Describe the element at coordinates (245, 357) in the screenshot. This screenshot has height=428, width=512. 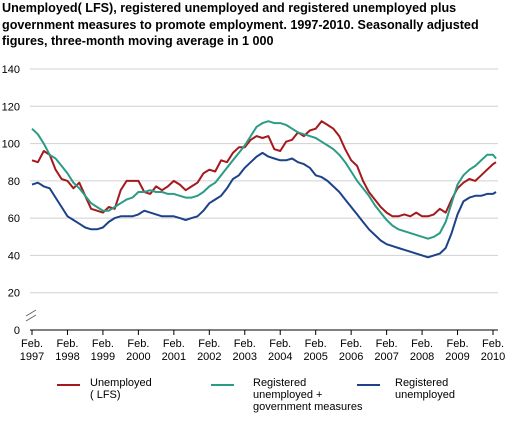
I see `x-tick-label: 2003` at that location.